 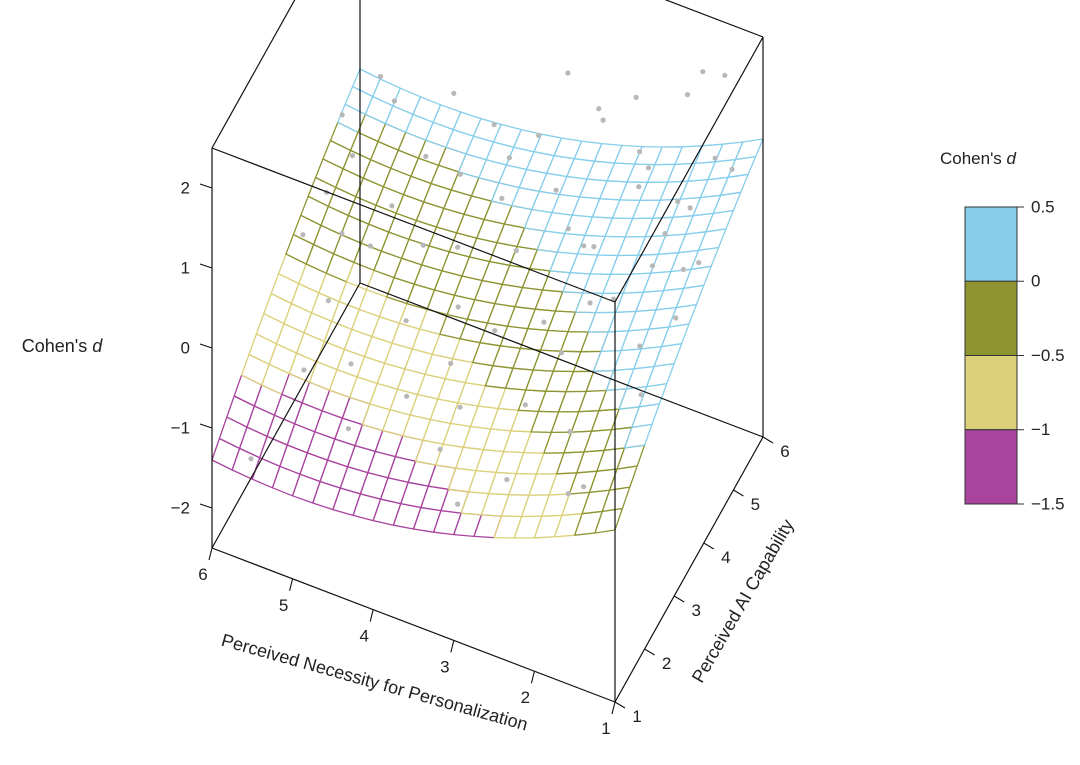 What do you see at coordinates (605, 728) in the screenshot?
I see `x-tick-label: 1` at bounding box center [605, 728].